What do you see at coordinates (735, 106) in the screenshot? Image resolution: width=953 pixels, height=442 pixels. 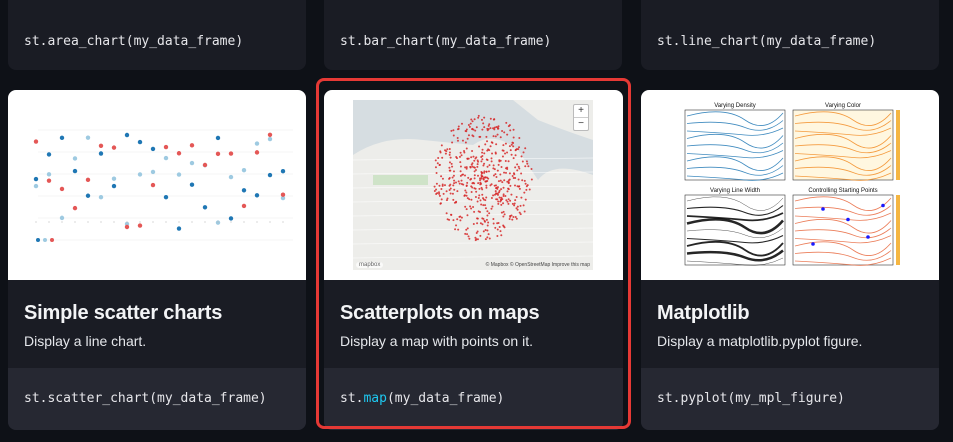 I see `mpl-subplot-title: Varying Density` at bounding box center [735, 106].